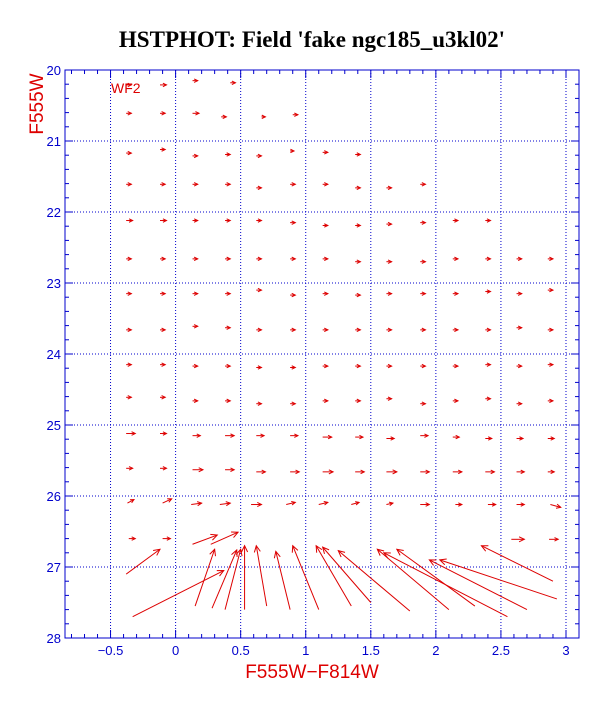 The height and width of the screenshot is (709, 612). I want to click on y-tick-label: 28, so click(54, 638).